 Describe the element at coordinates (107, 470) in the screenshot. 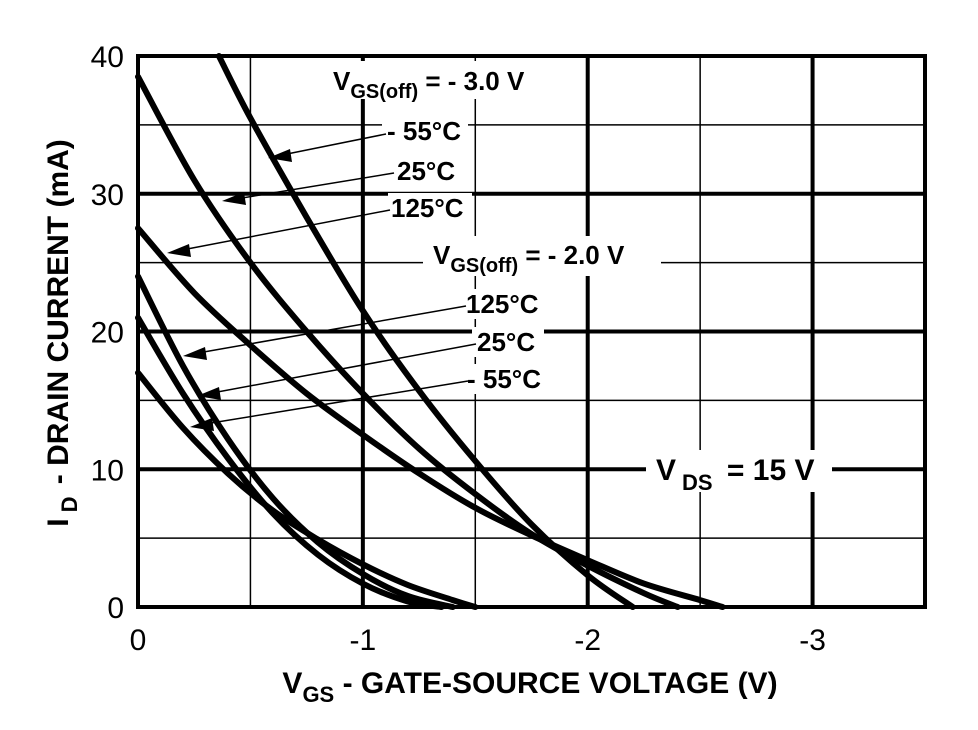

I see `y-tick-label: 10` at that location.